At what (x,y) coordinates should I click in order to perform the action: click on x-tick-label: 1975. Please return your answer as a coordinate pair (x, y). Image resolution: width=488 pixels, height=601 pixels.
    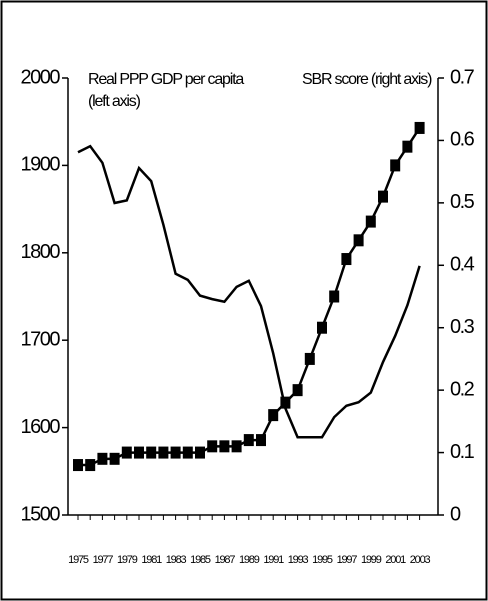
    Looking at the image, I should click on (78, 560).